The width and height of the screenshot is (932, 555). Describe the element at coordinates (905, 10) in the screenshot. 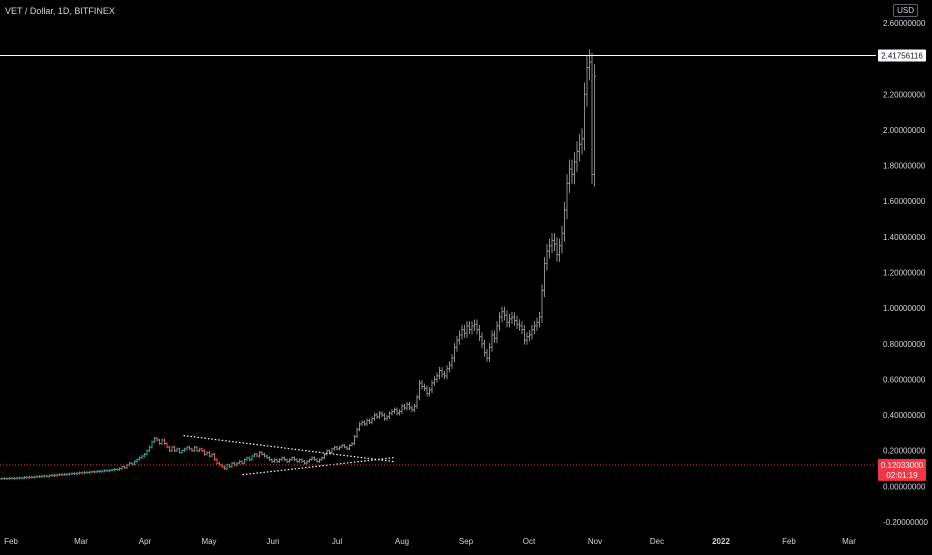

I see `currency-button: USD` at that location.